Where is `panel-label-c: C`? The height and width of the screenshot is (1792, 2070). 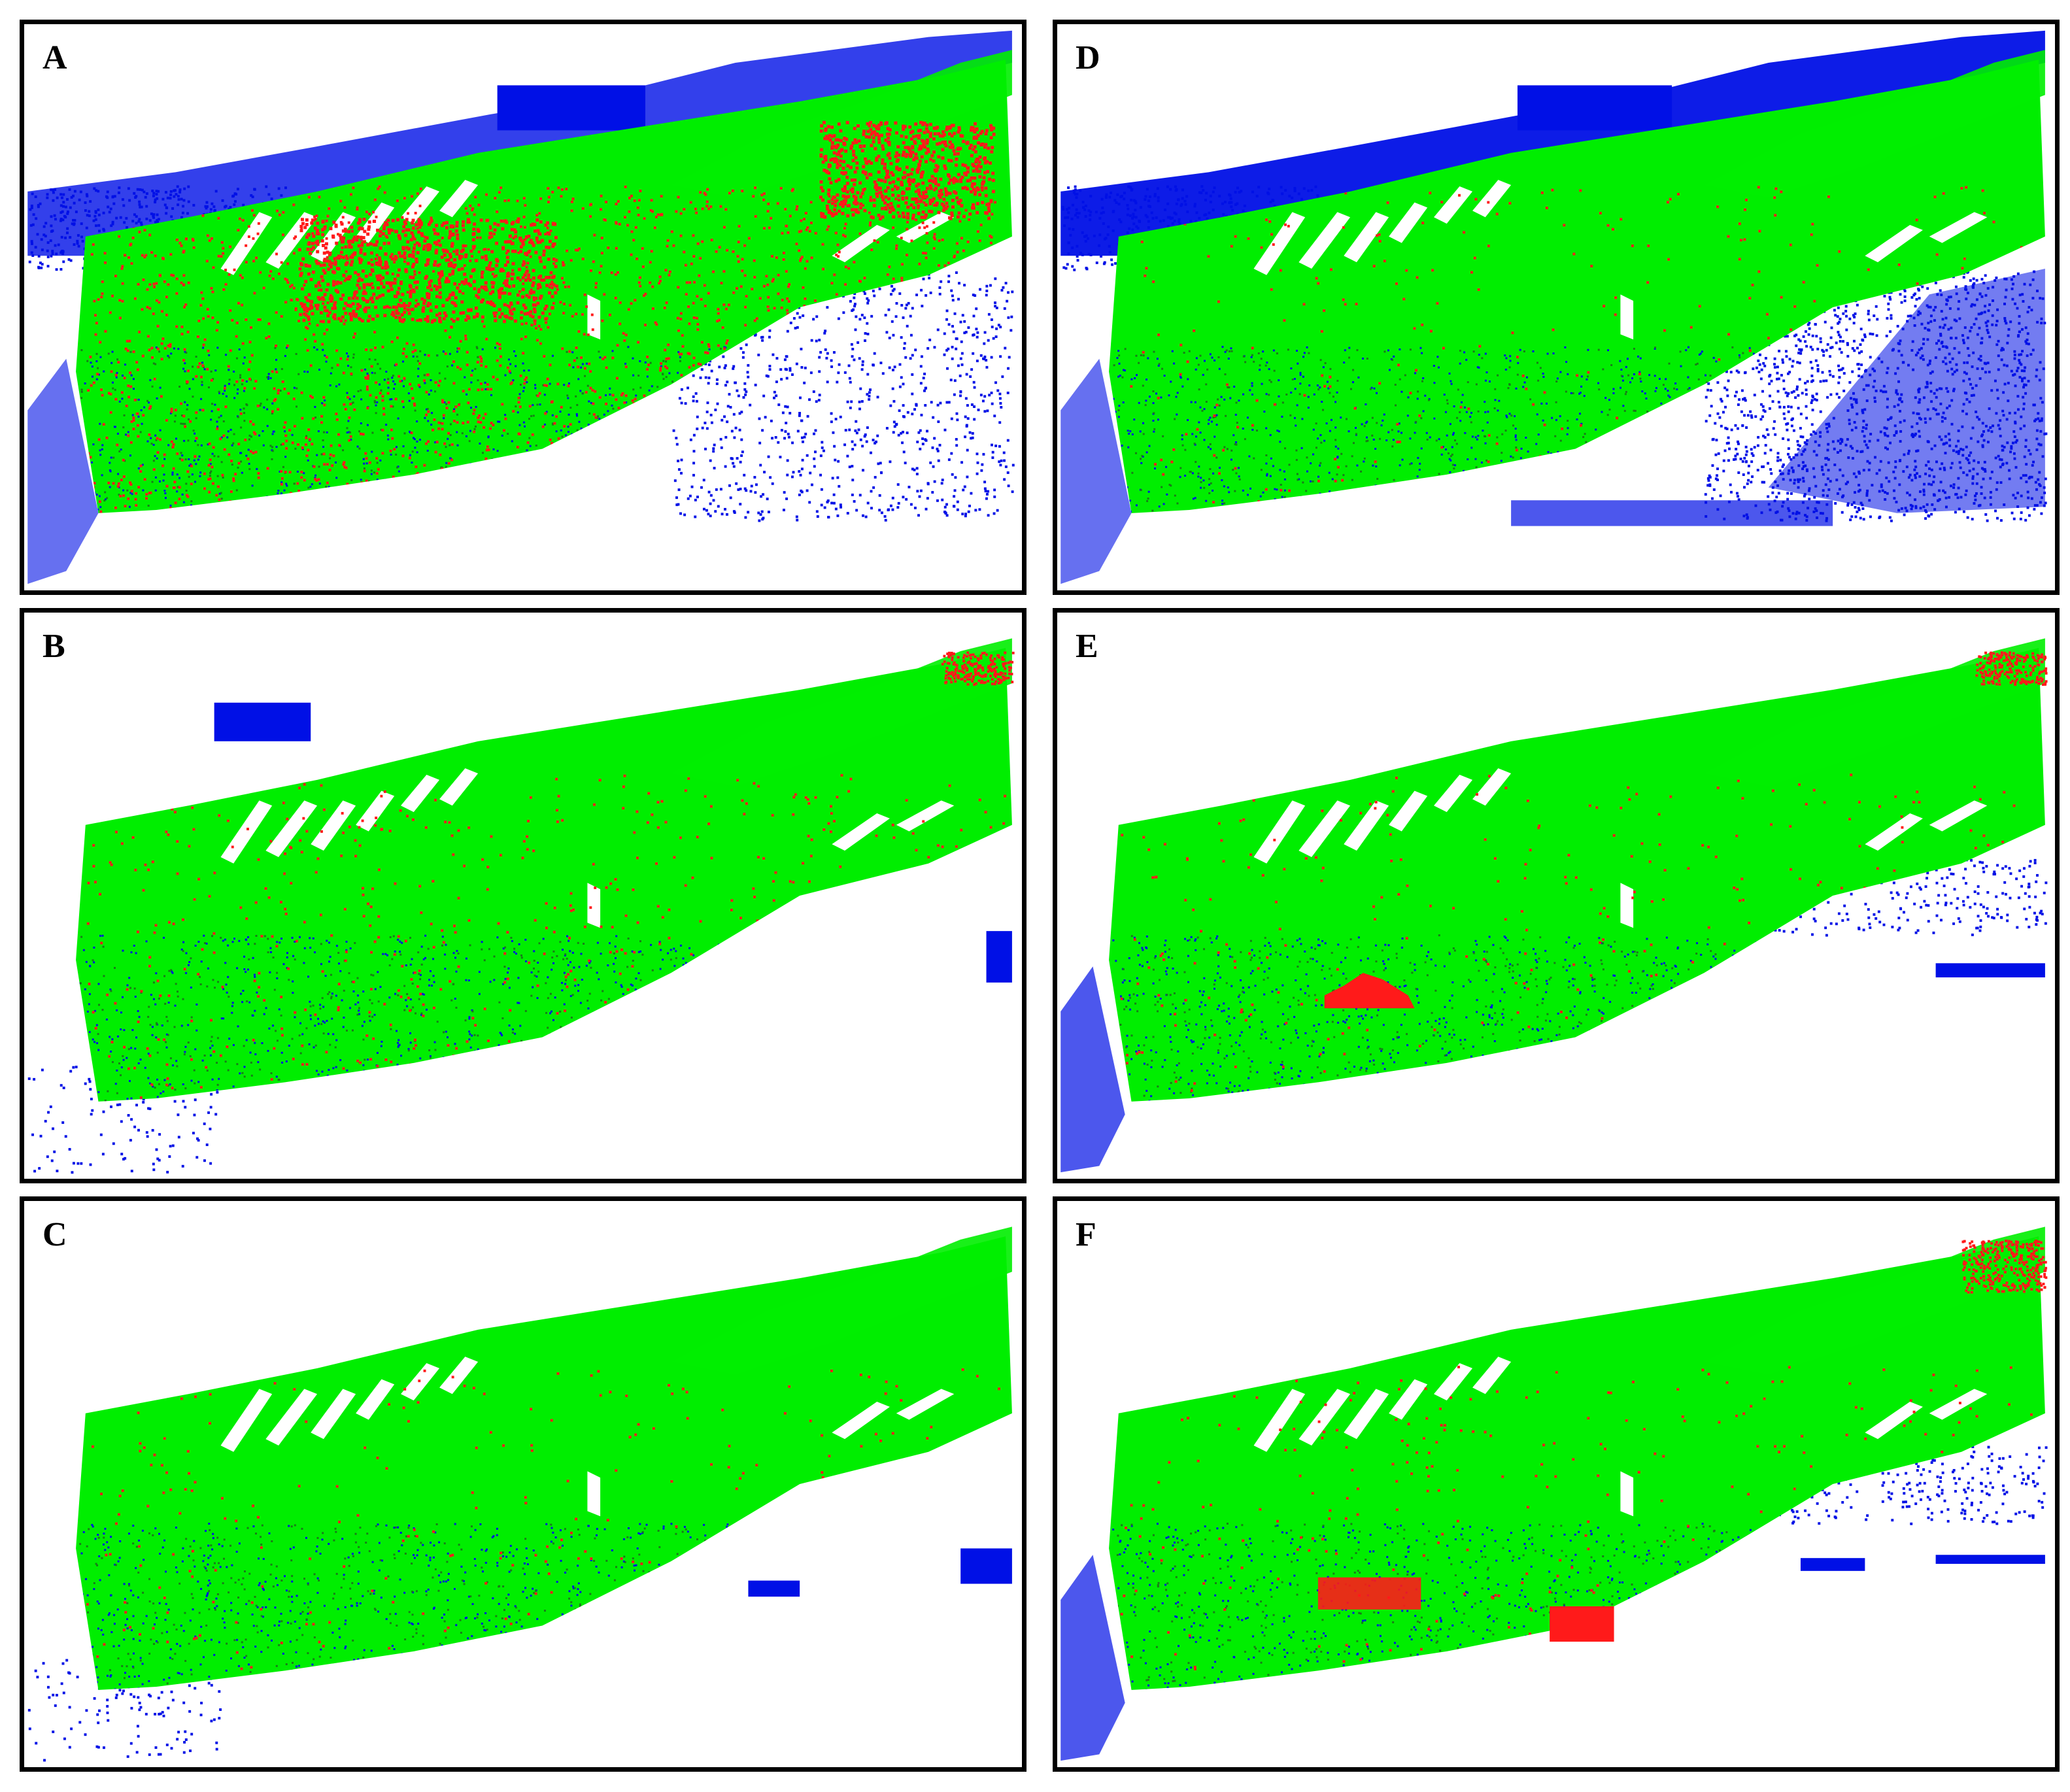
panel-label-c: C is located at coordinates (54, 1234).